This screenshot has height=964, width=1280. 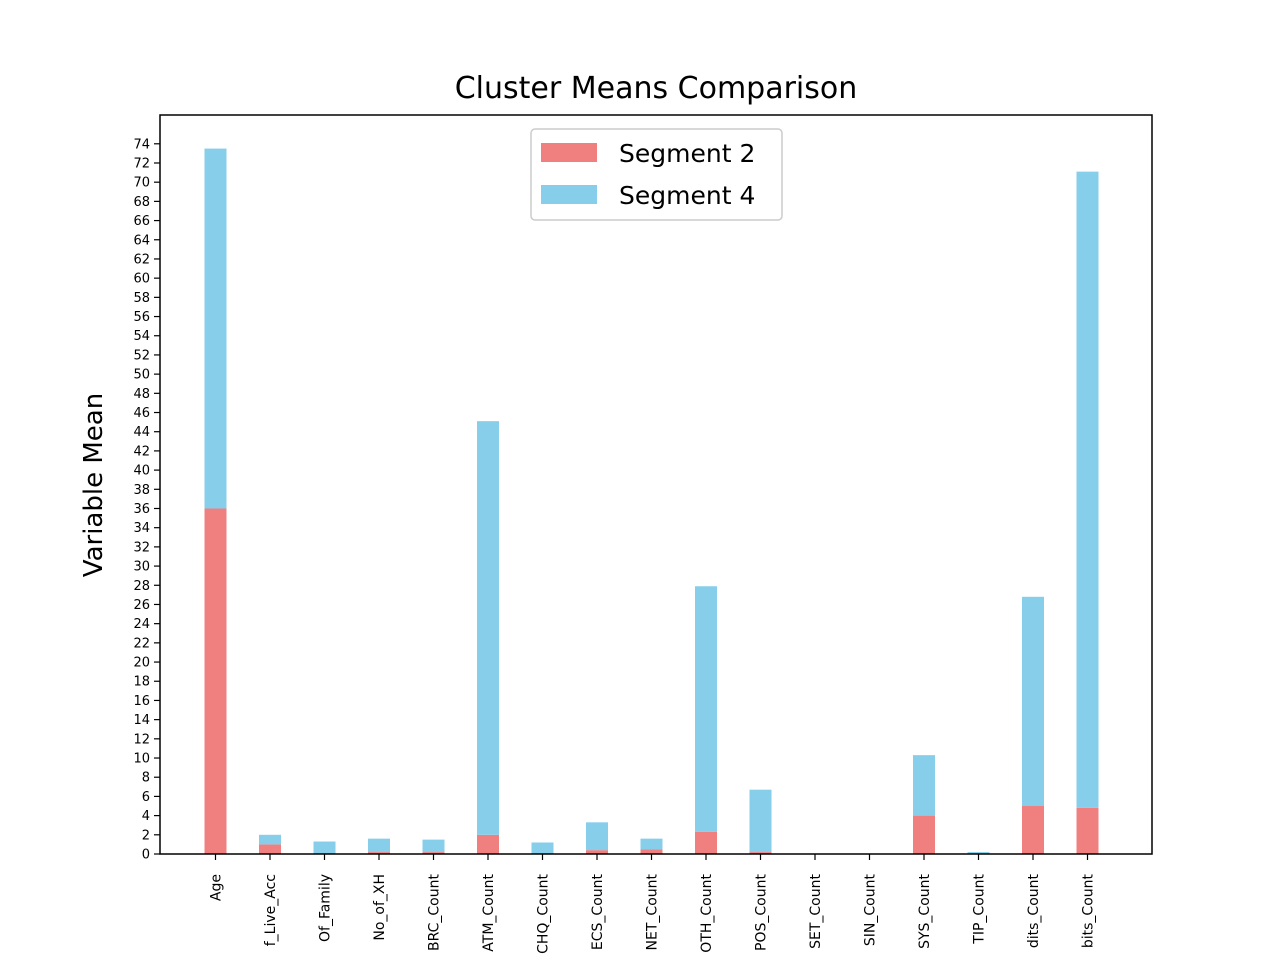 What do you see at coordinates (141, 298) in the screenshot?
I see `y-tick-label: 58` at bounding box center [141, 298].